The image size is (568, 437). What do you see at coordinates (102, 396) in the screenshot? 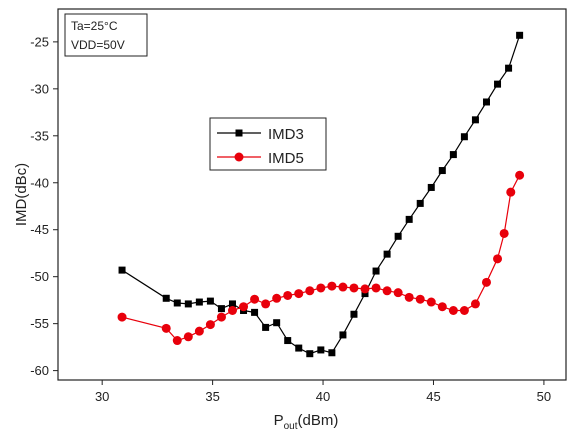
I see `x-tick-label: 30` at bounding box center [102, 396].